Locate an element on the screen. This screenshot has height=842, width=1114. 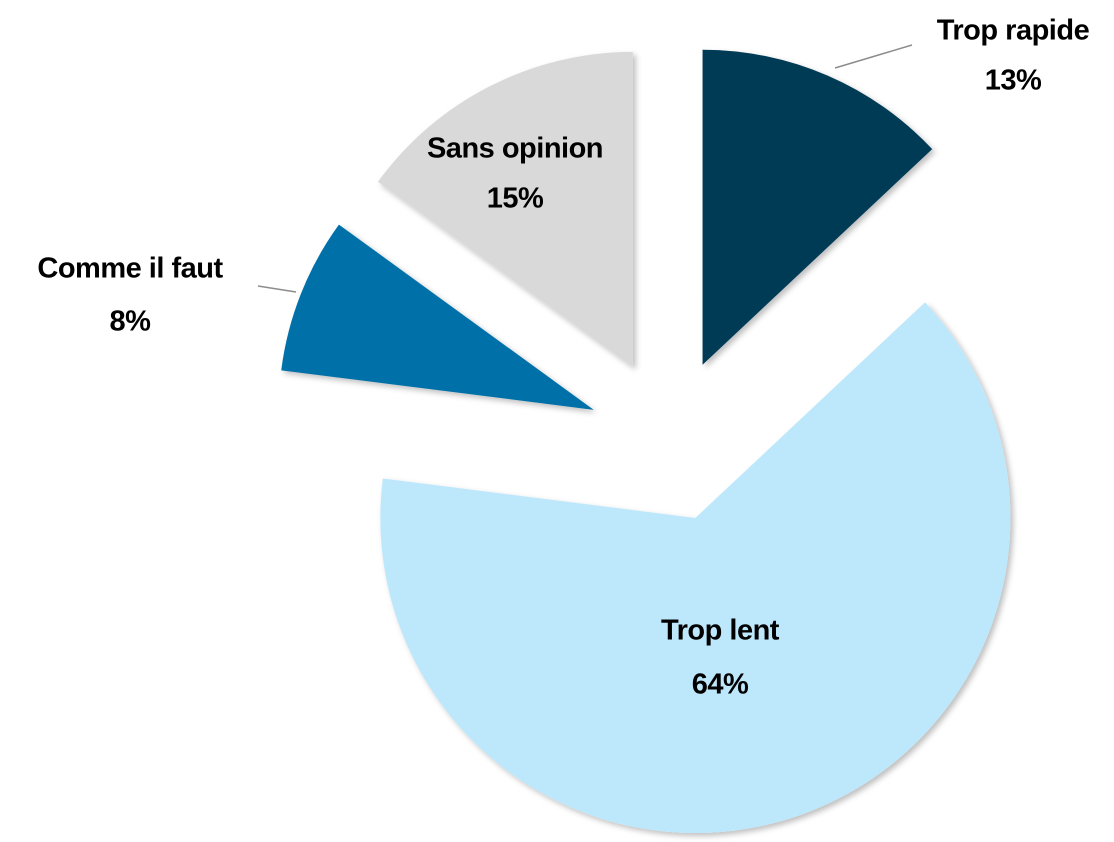
value-label: 64% is located at coordinates (720, 685).